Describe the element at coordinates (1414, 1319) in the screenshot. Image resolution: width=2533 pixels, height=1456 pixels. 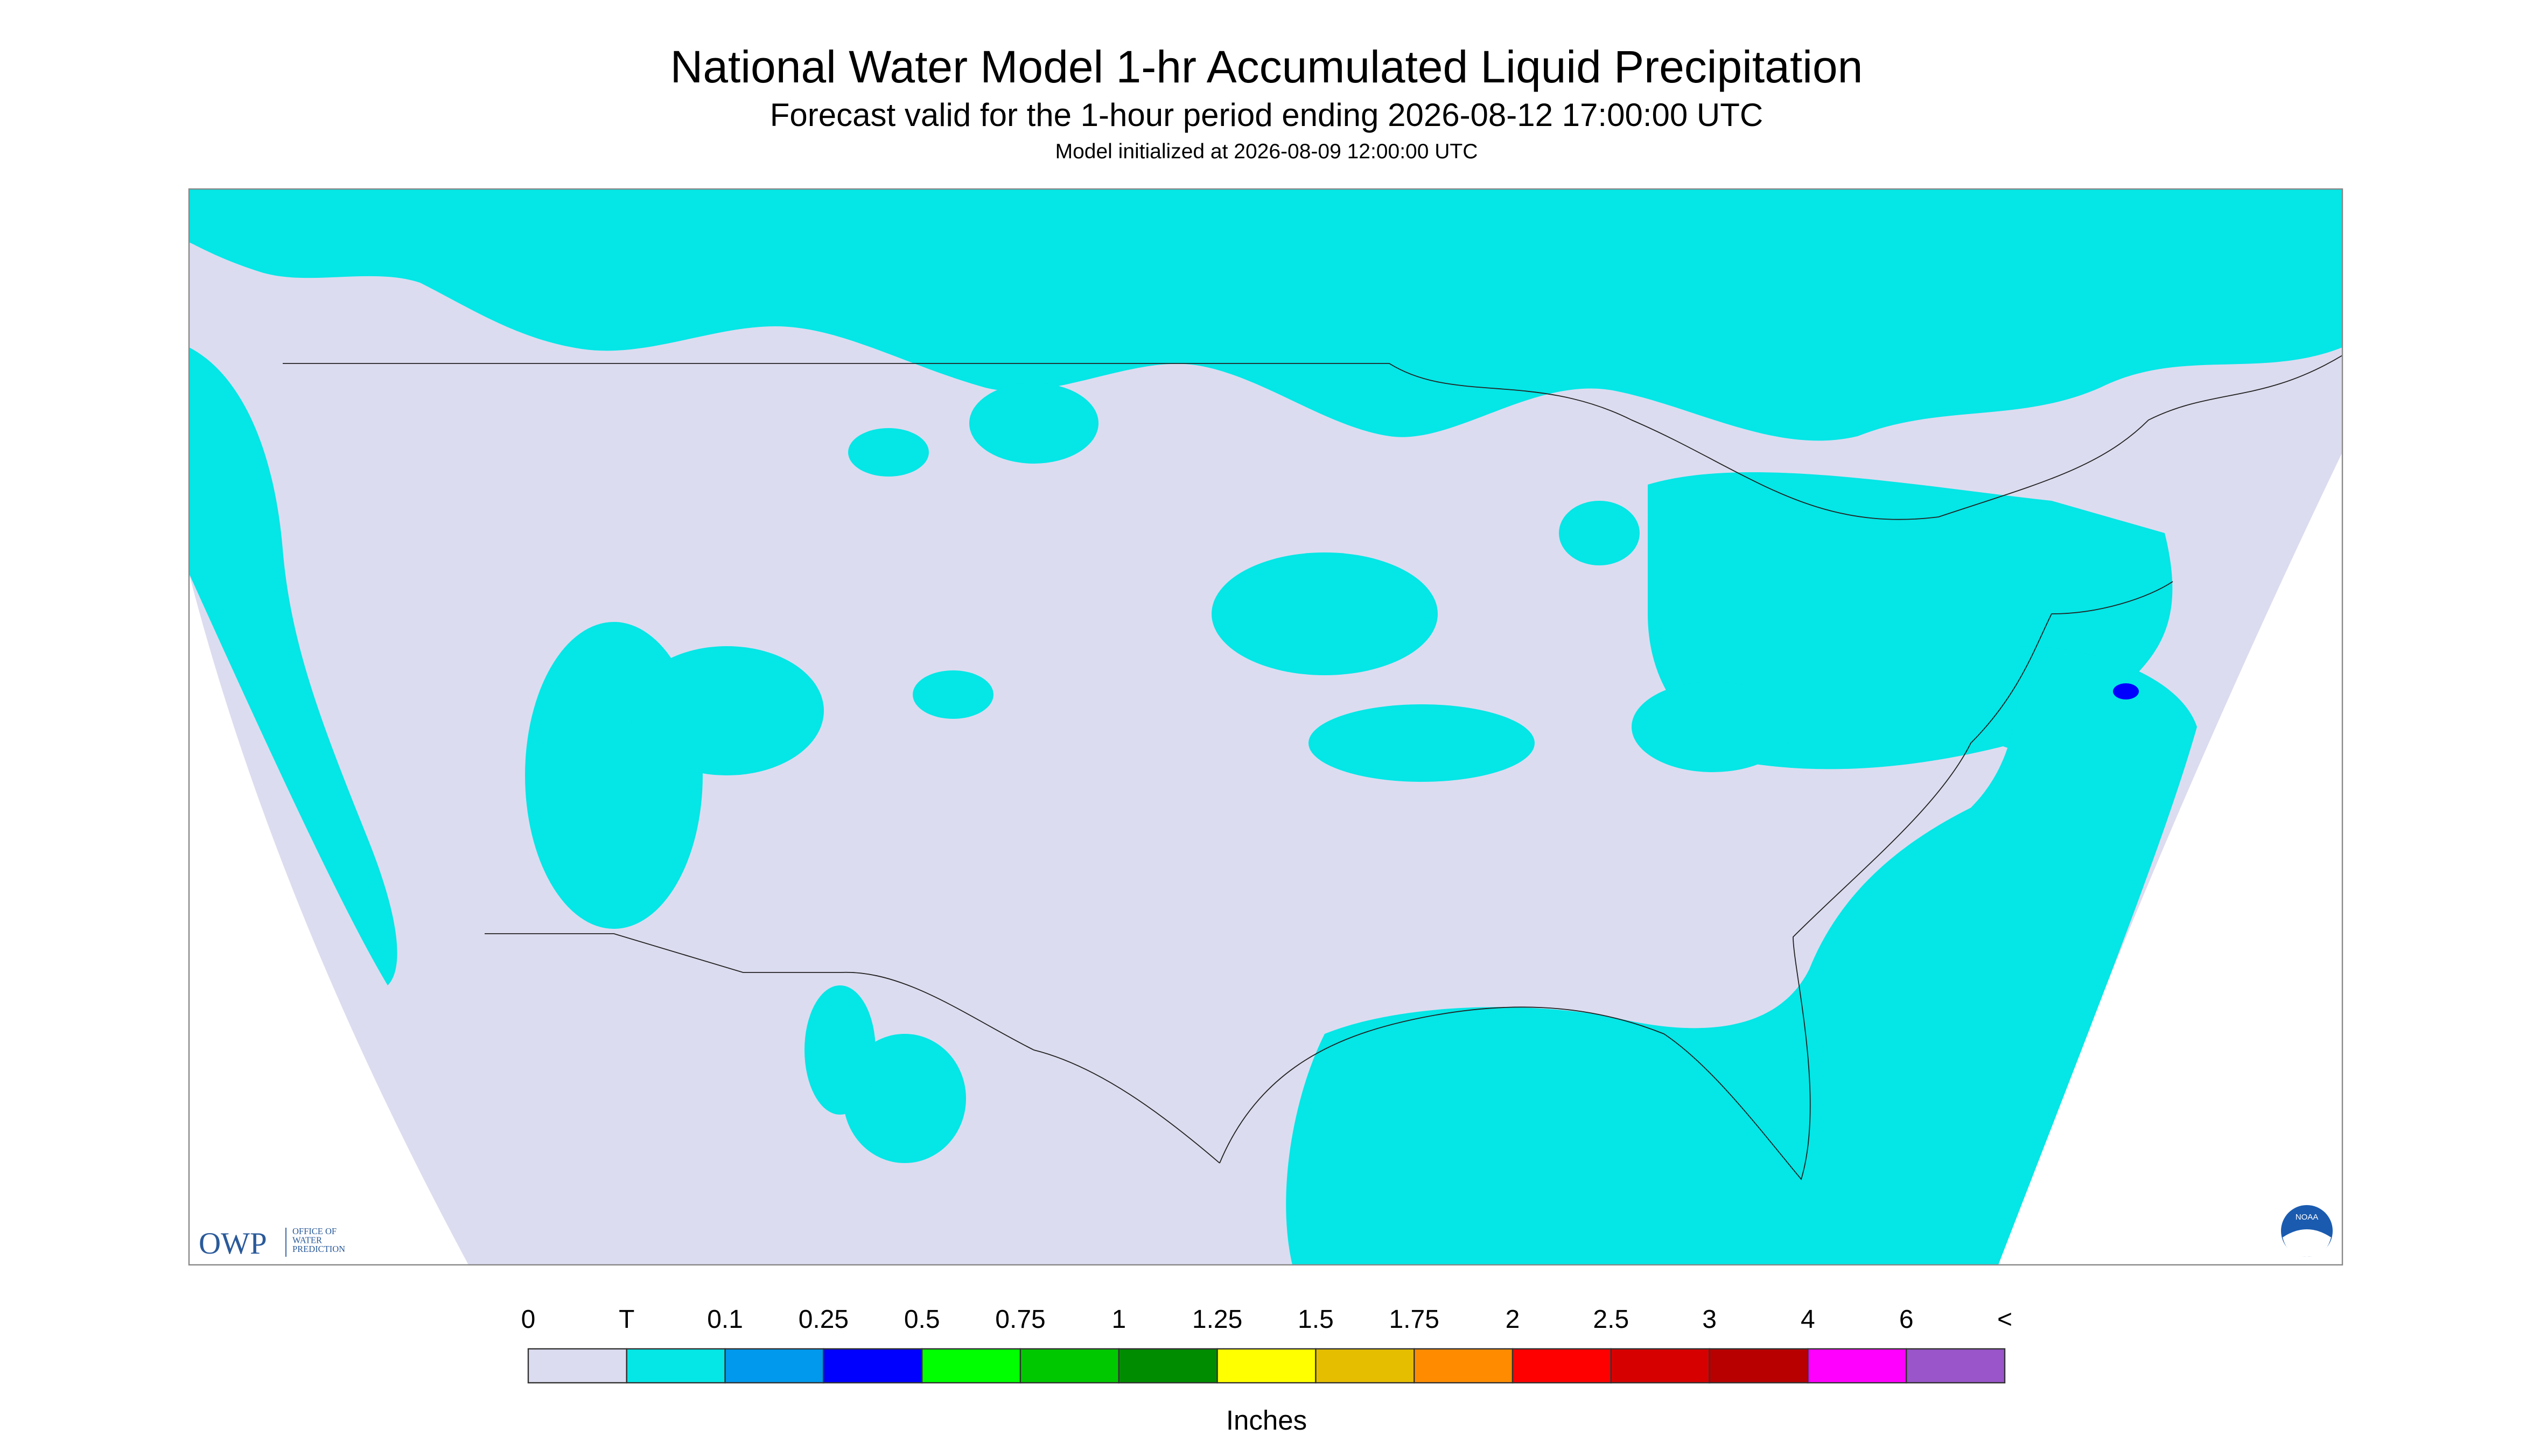
I see `legend-label: 1.75` at that location.